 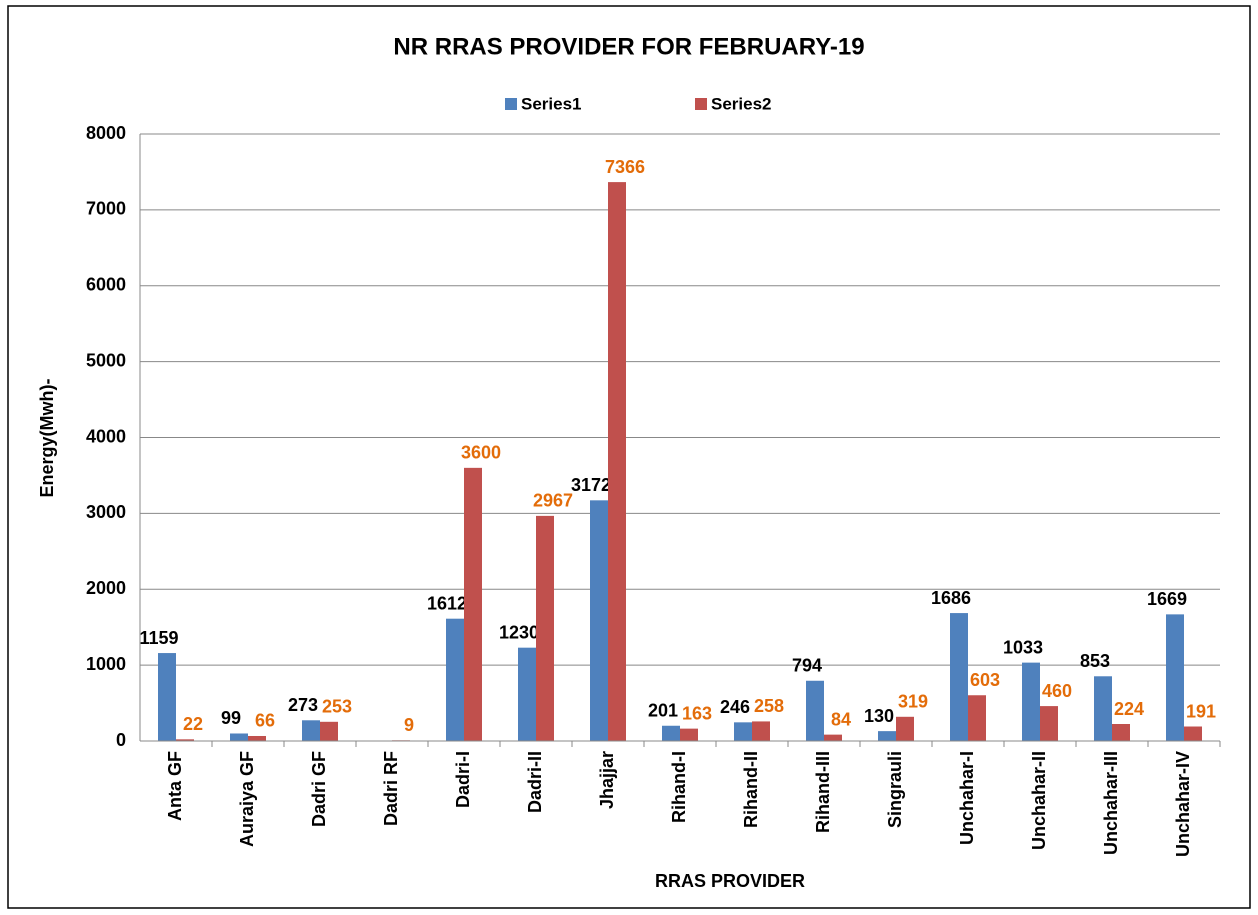 What do you see at coordinates (106, 436) in the screenshot?
I see `y-tick-label: 4000` at bounding box center [106, 436].